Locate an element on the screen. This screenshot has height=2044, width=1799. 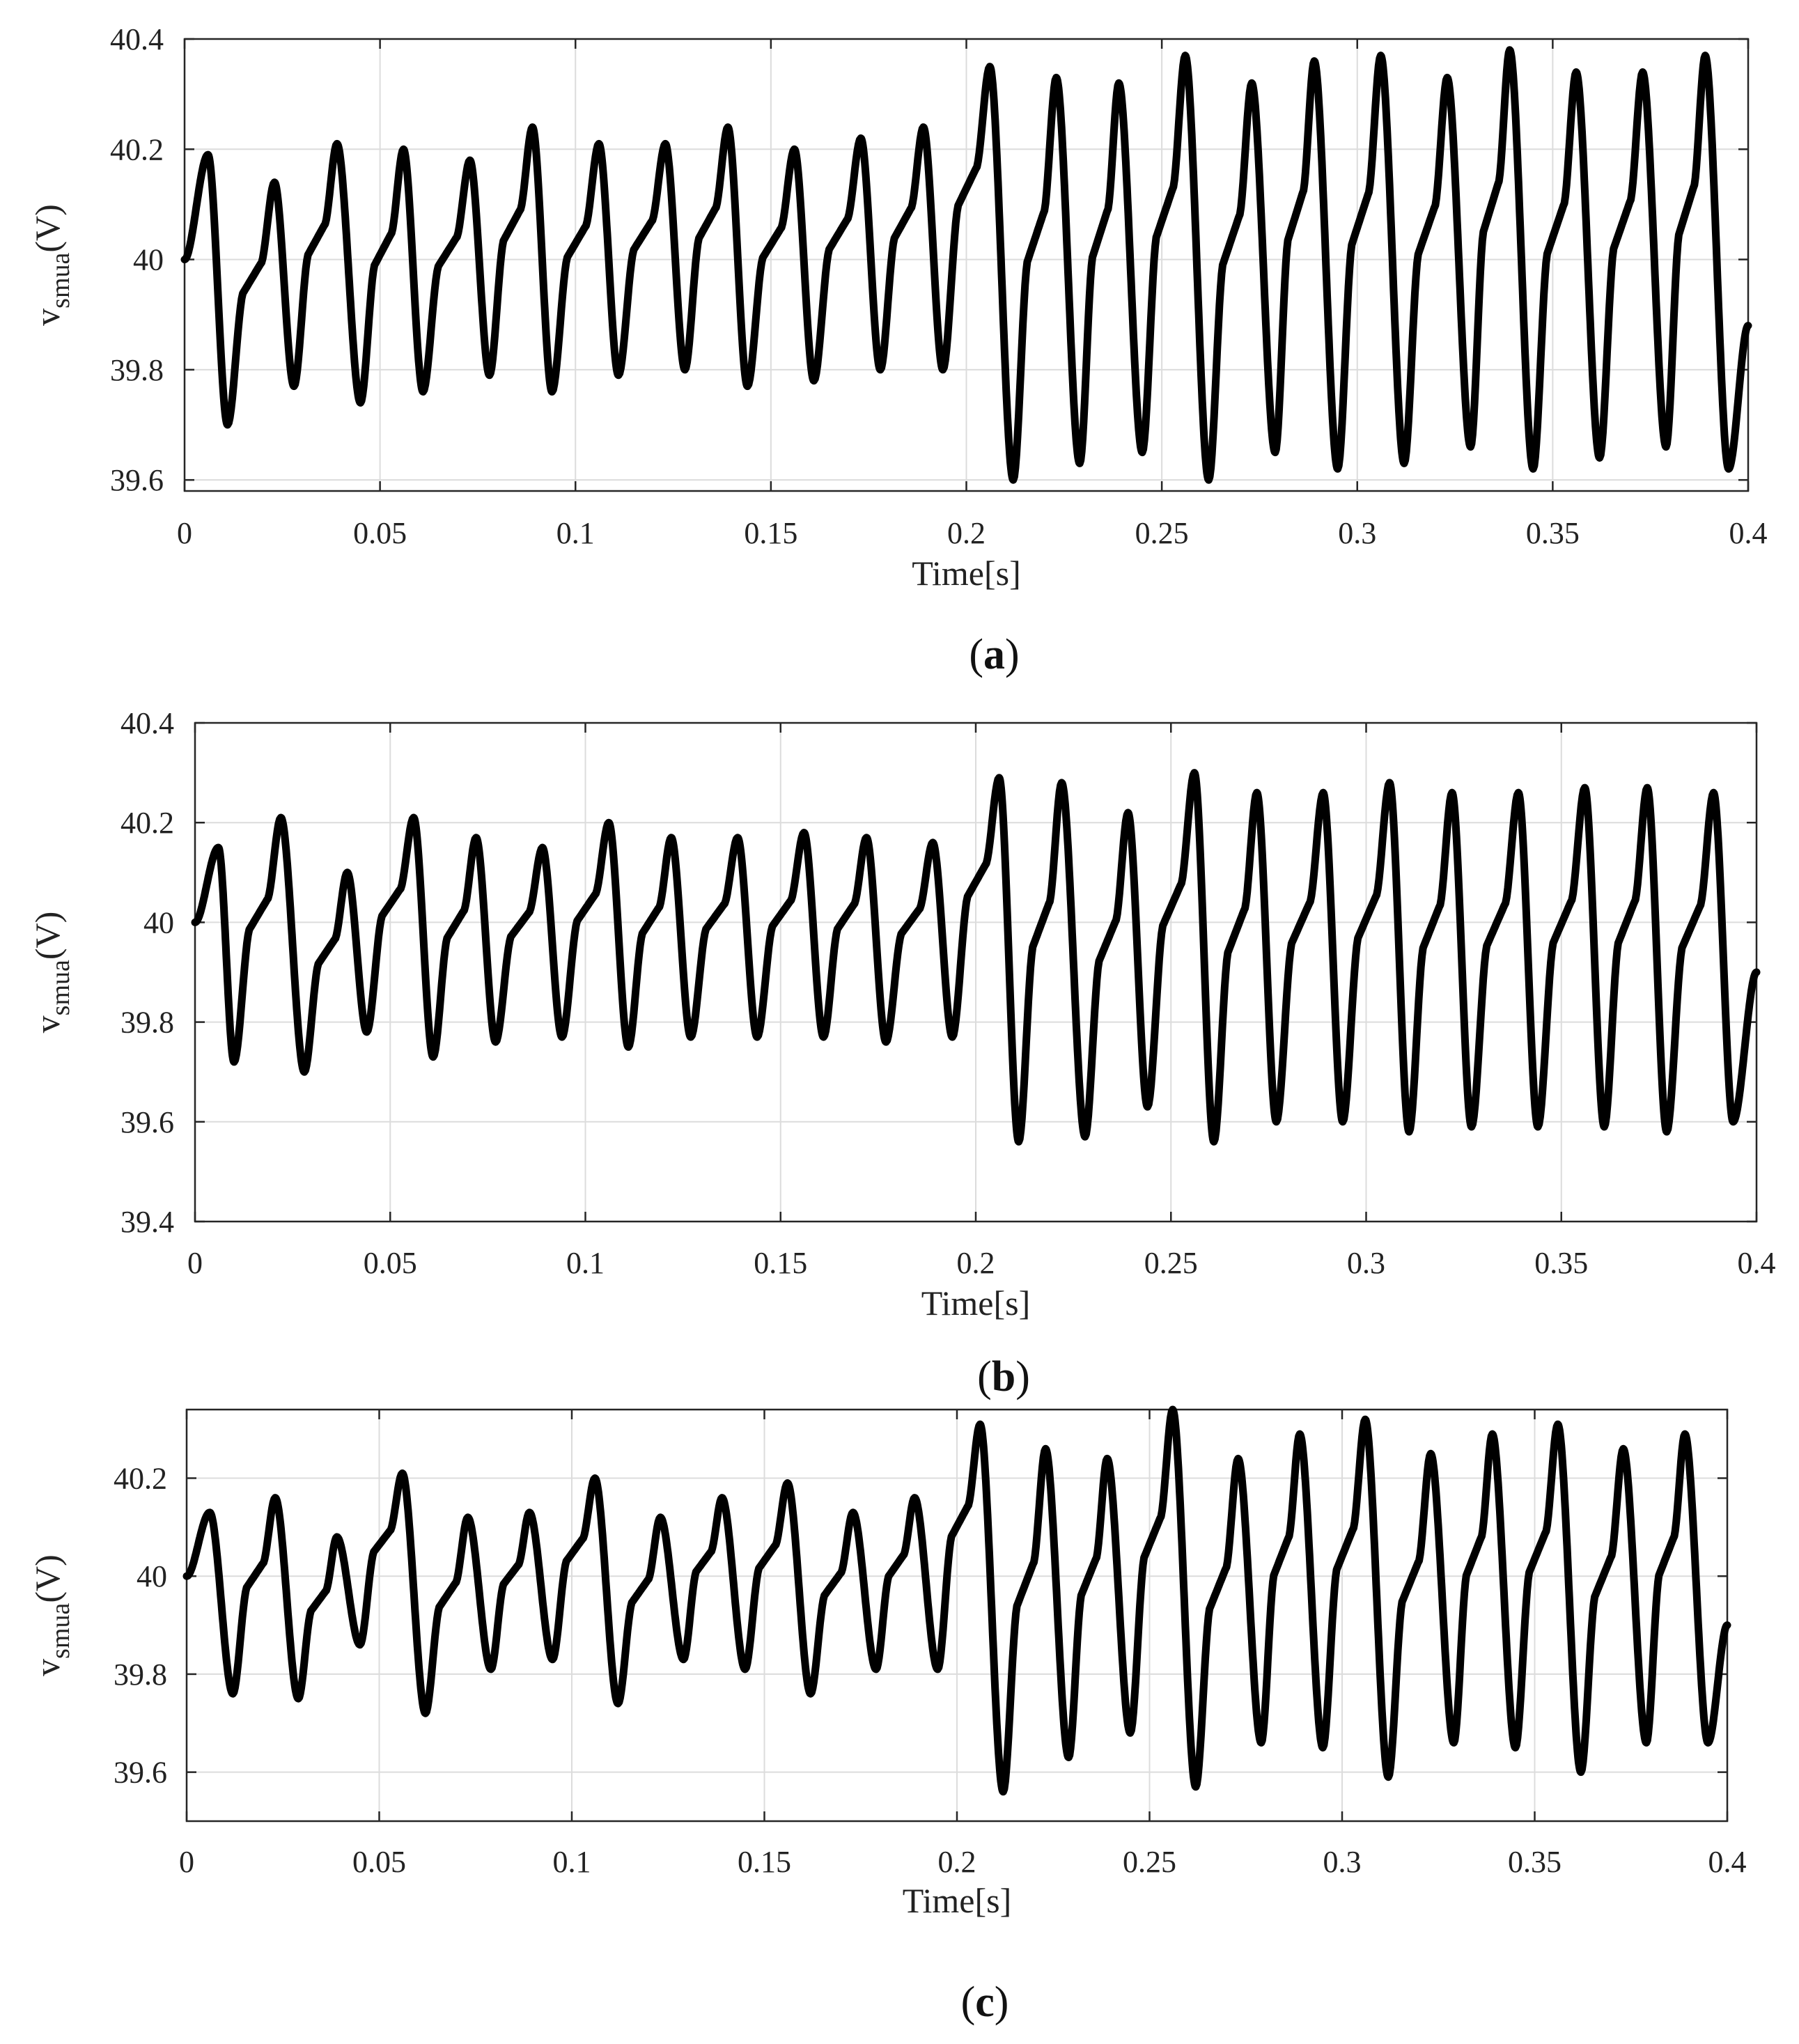
panel-caption: (c) is located at coordinates (985, 2002).